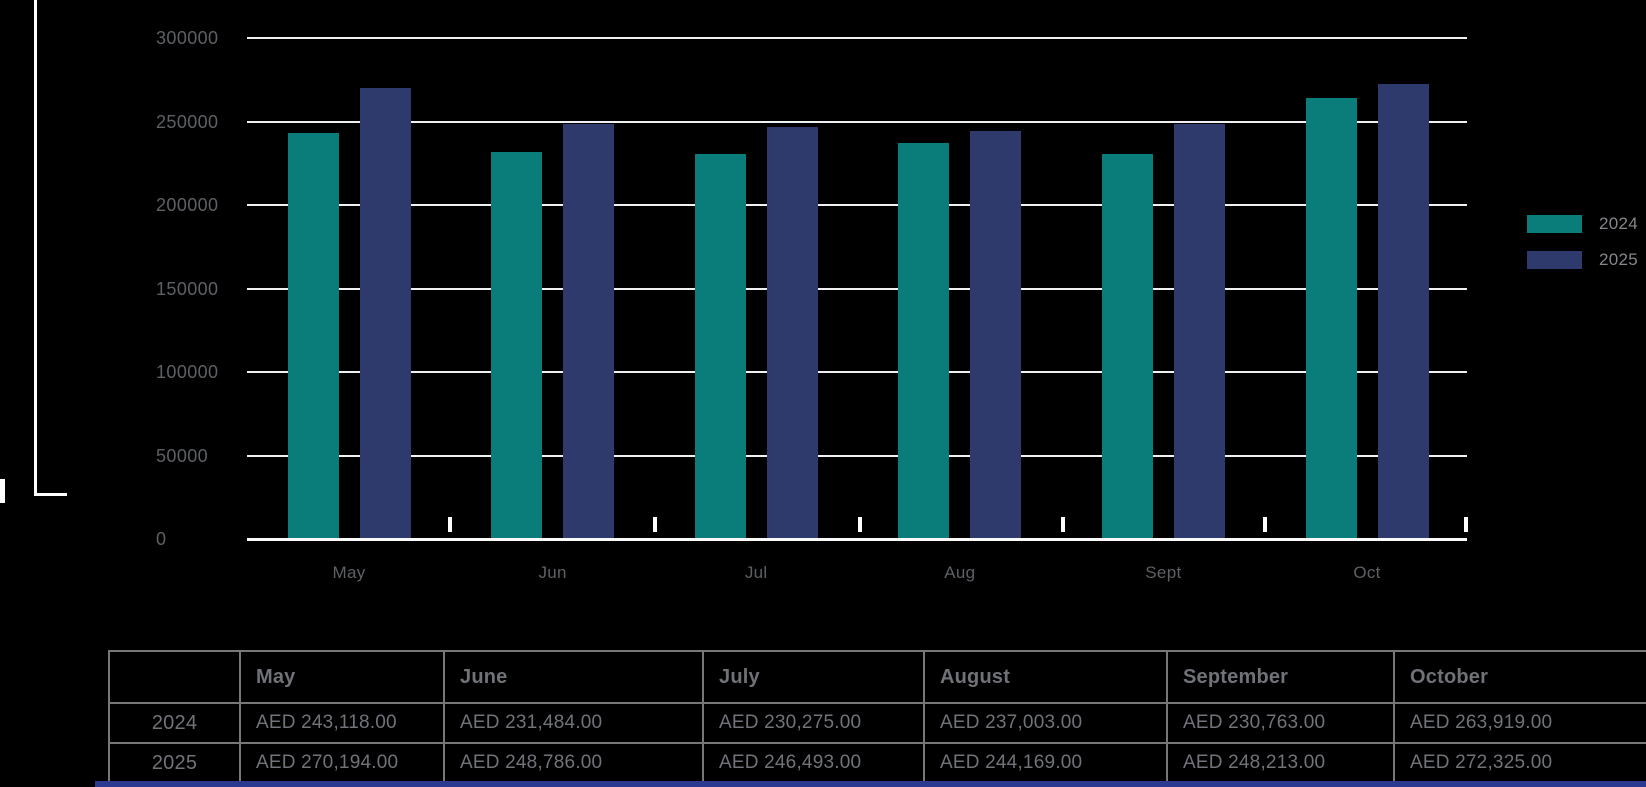 This screenshot has height=787, width=1646. What do you see at coordinates (1403, 311) in the screenshot?
I see `bar-2025-oct` at bounding box center [1403, 311].